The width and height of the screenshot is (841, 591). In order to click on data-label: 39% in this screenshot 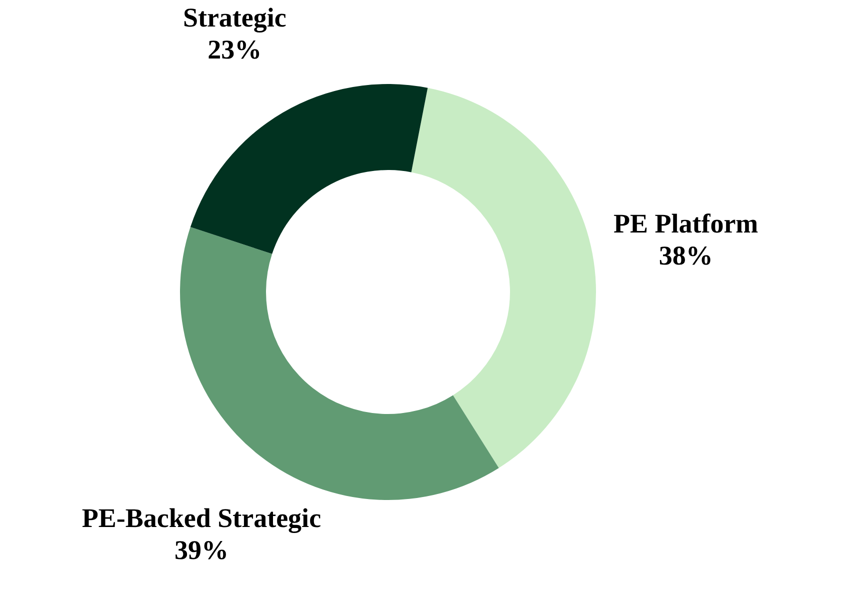, I will do `click(201, 549)`.